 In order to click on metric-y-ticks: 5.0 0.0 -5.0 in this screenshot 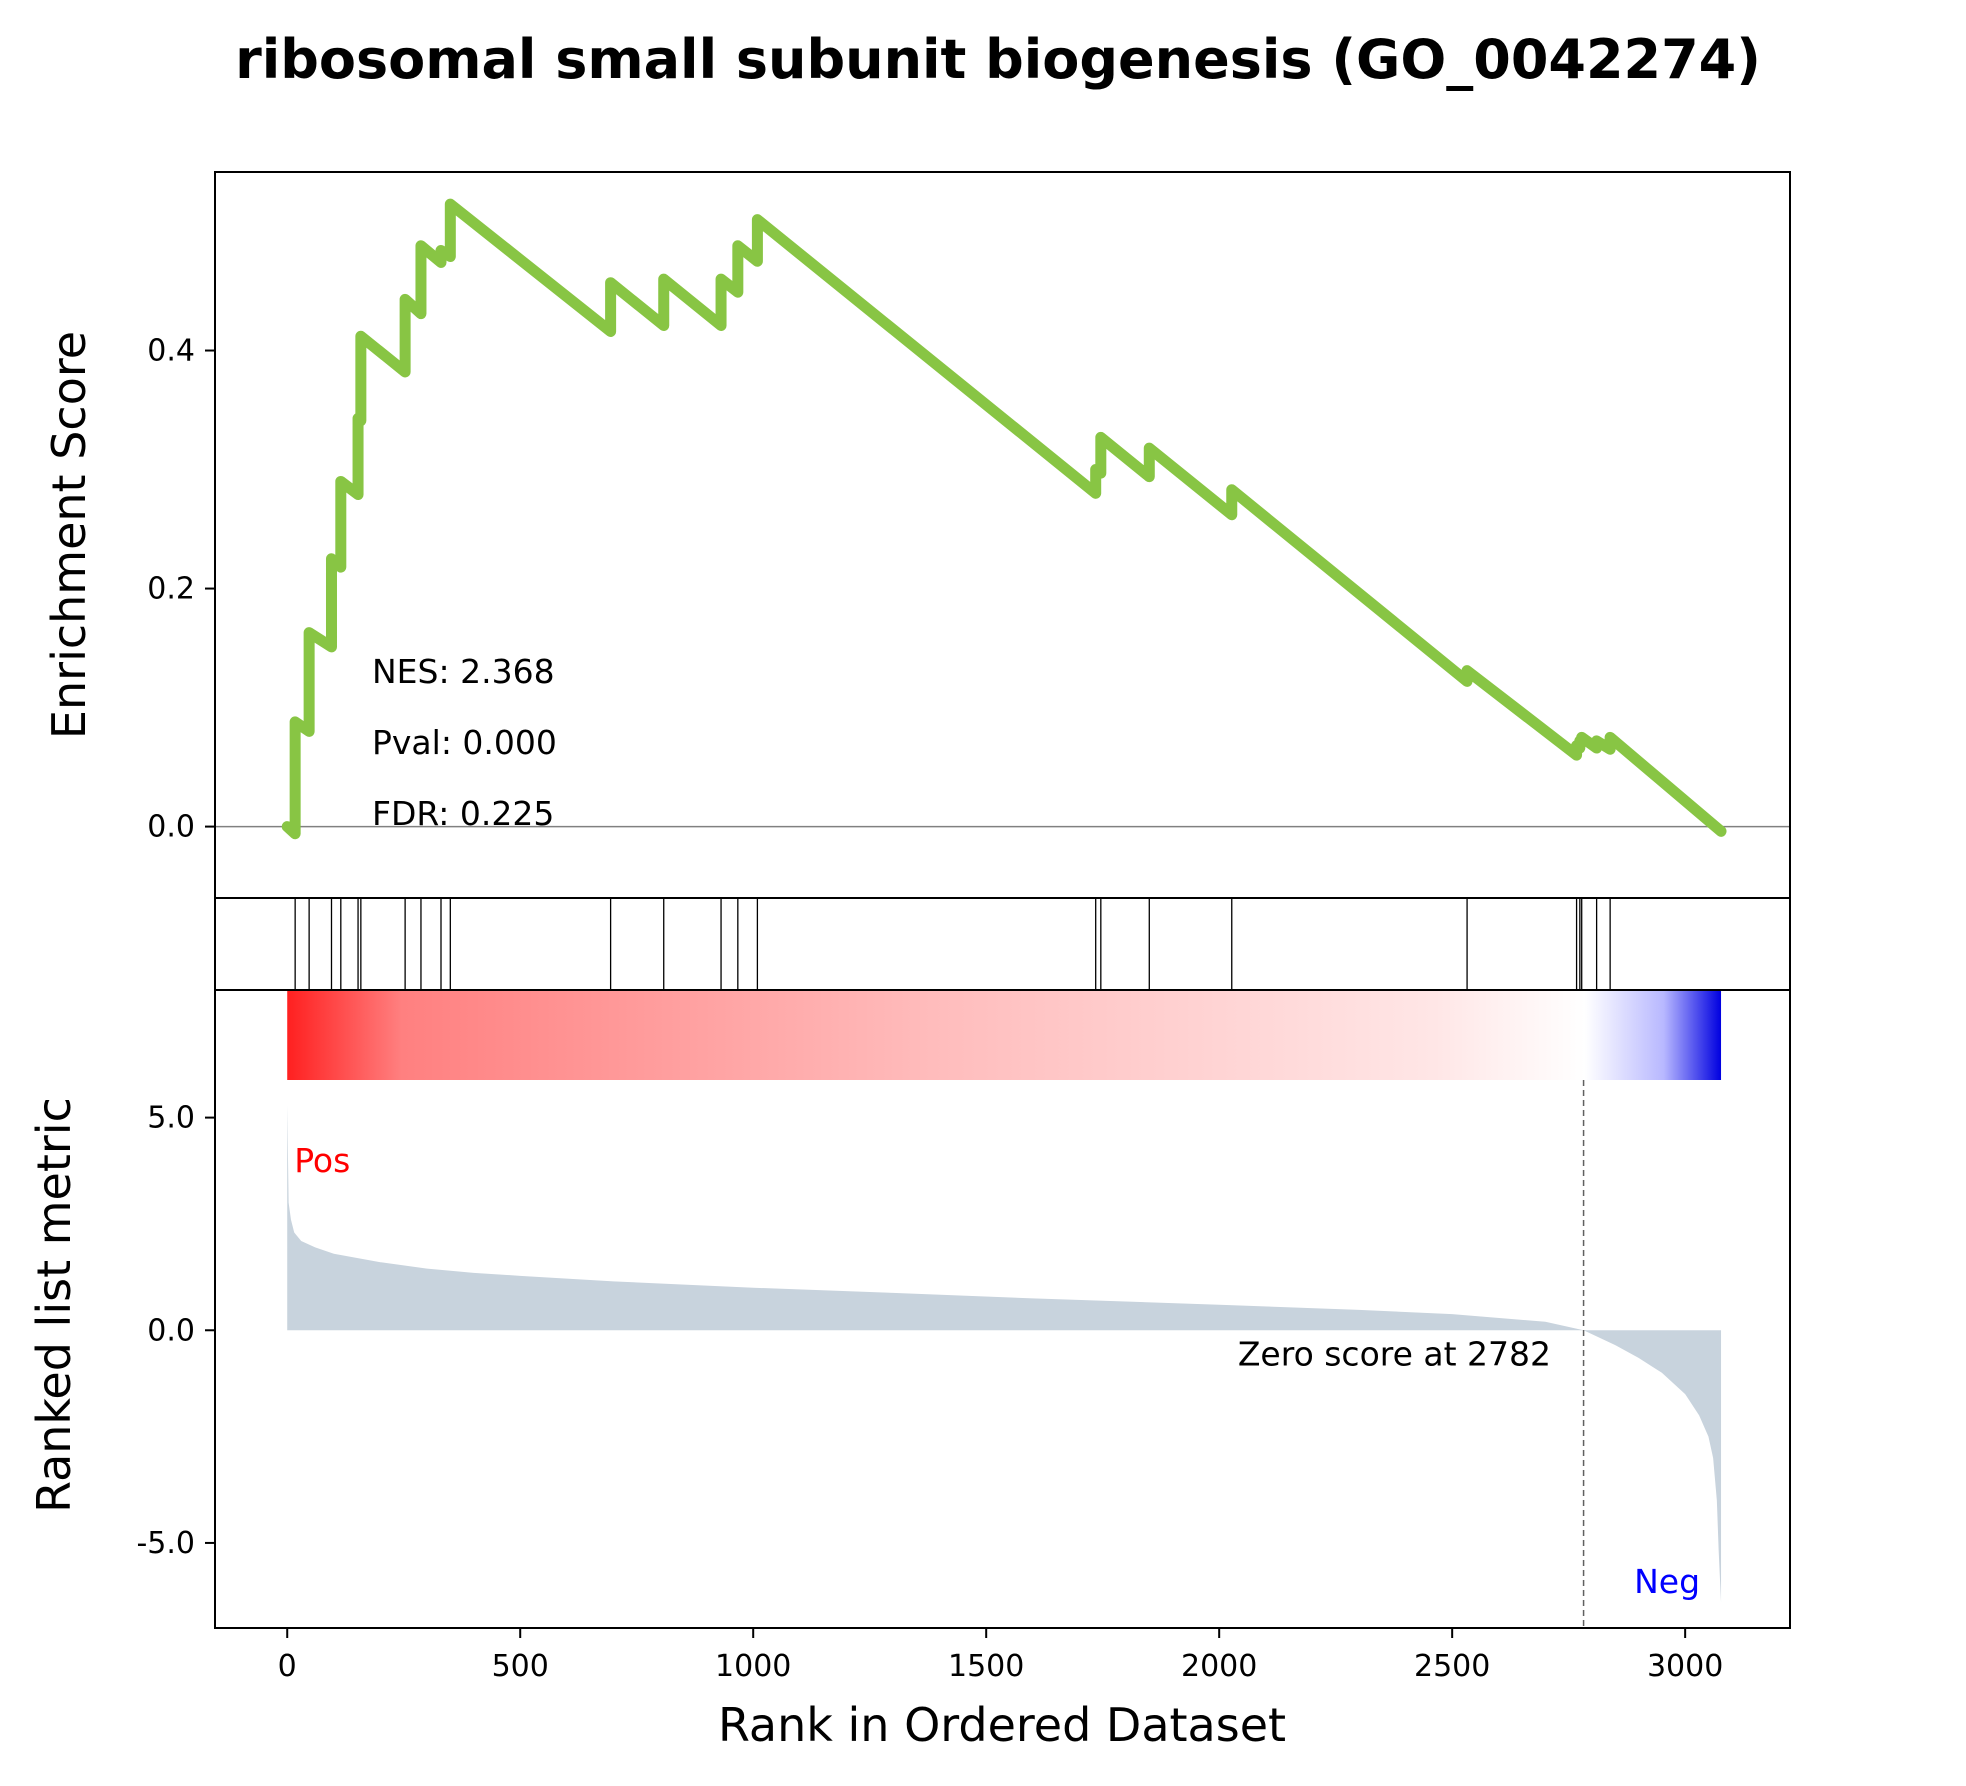, I will do `click(175, 1331)`.